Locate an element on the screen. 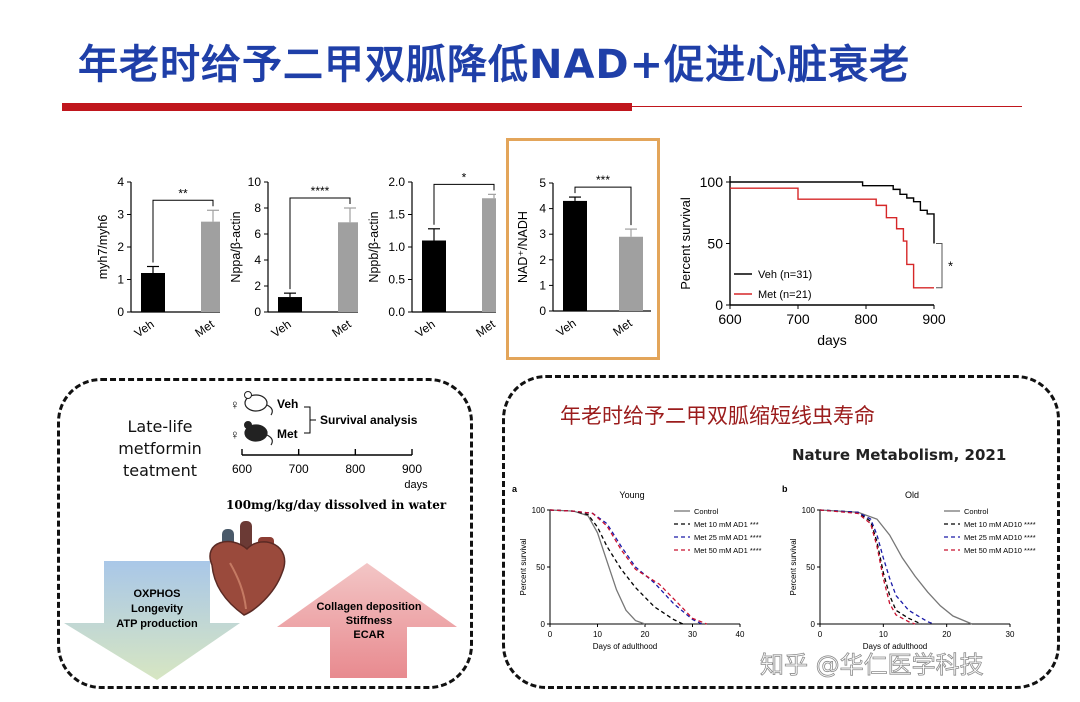 The image size is (1080, 702). heart-icon is located at coordinates (247, 568).